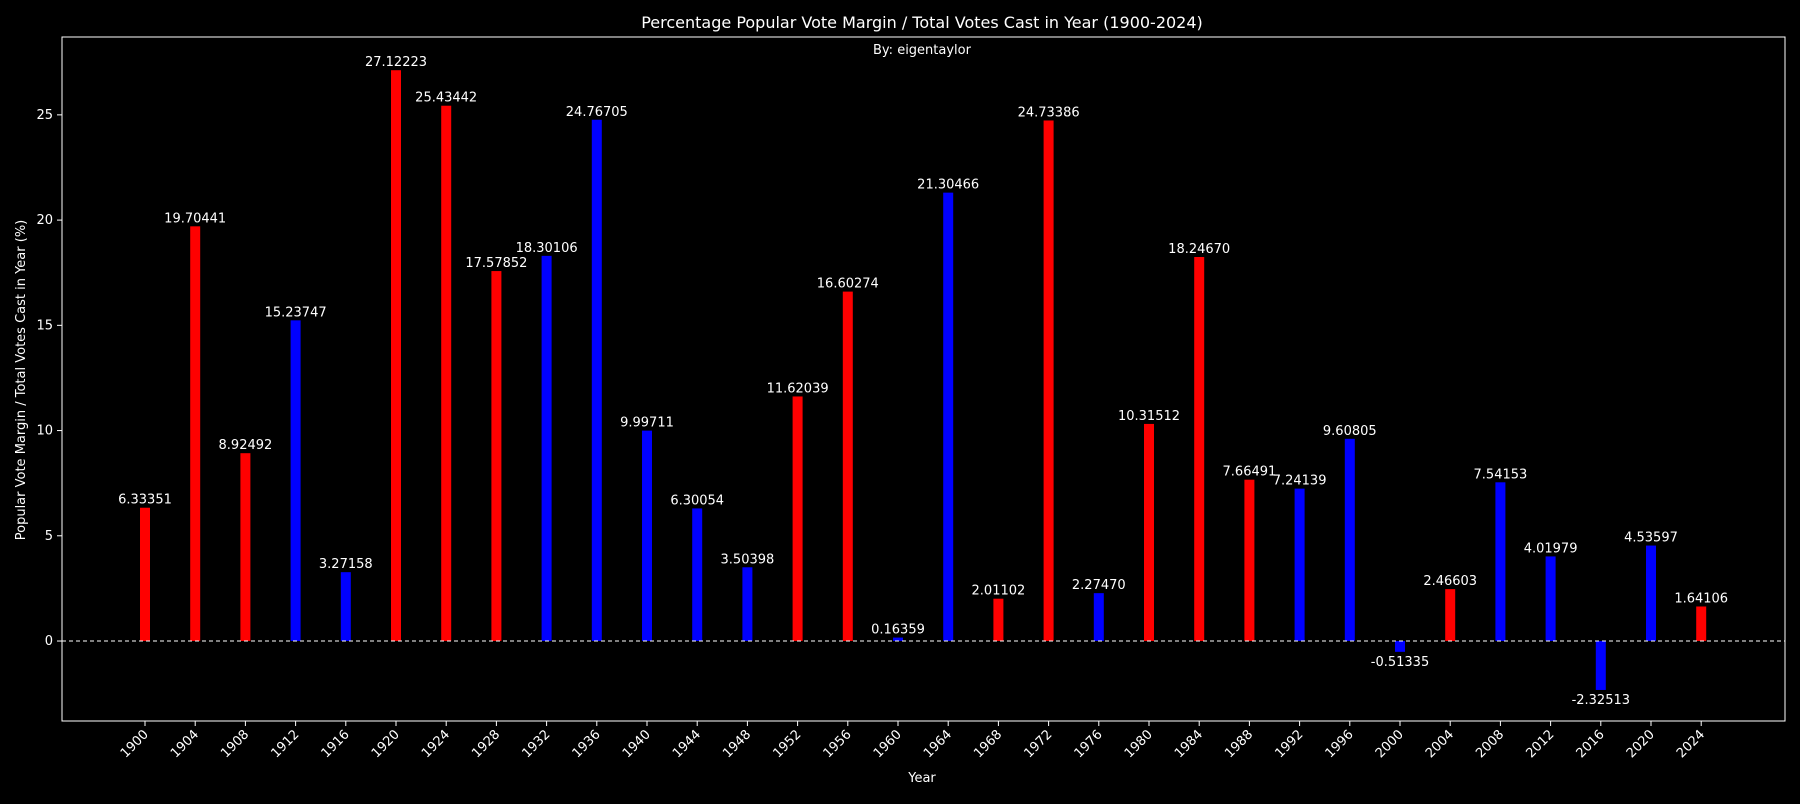 The image size is (1800, 804). What do you see at coordinates (44, 325) in the screenshot?
I see `y-tick-label: 15` at bounding box center [44, 325].